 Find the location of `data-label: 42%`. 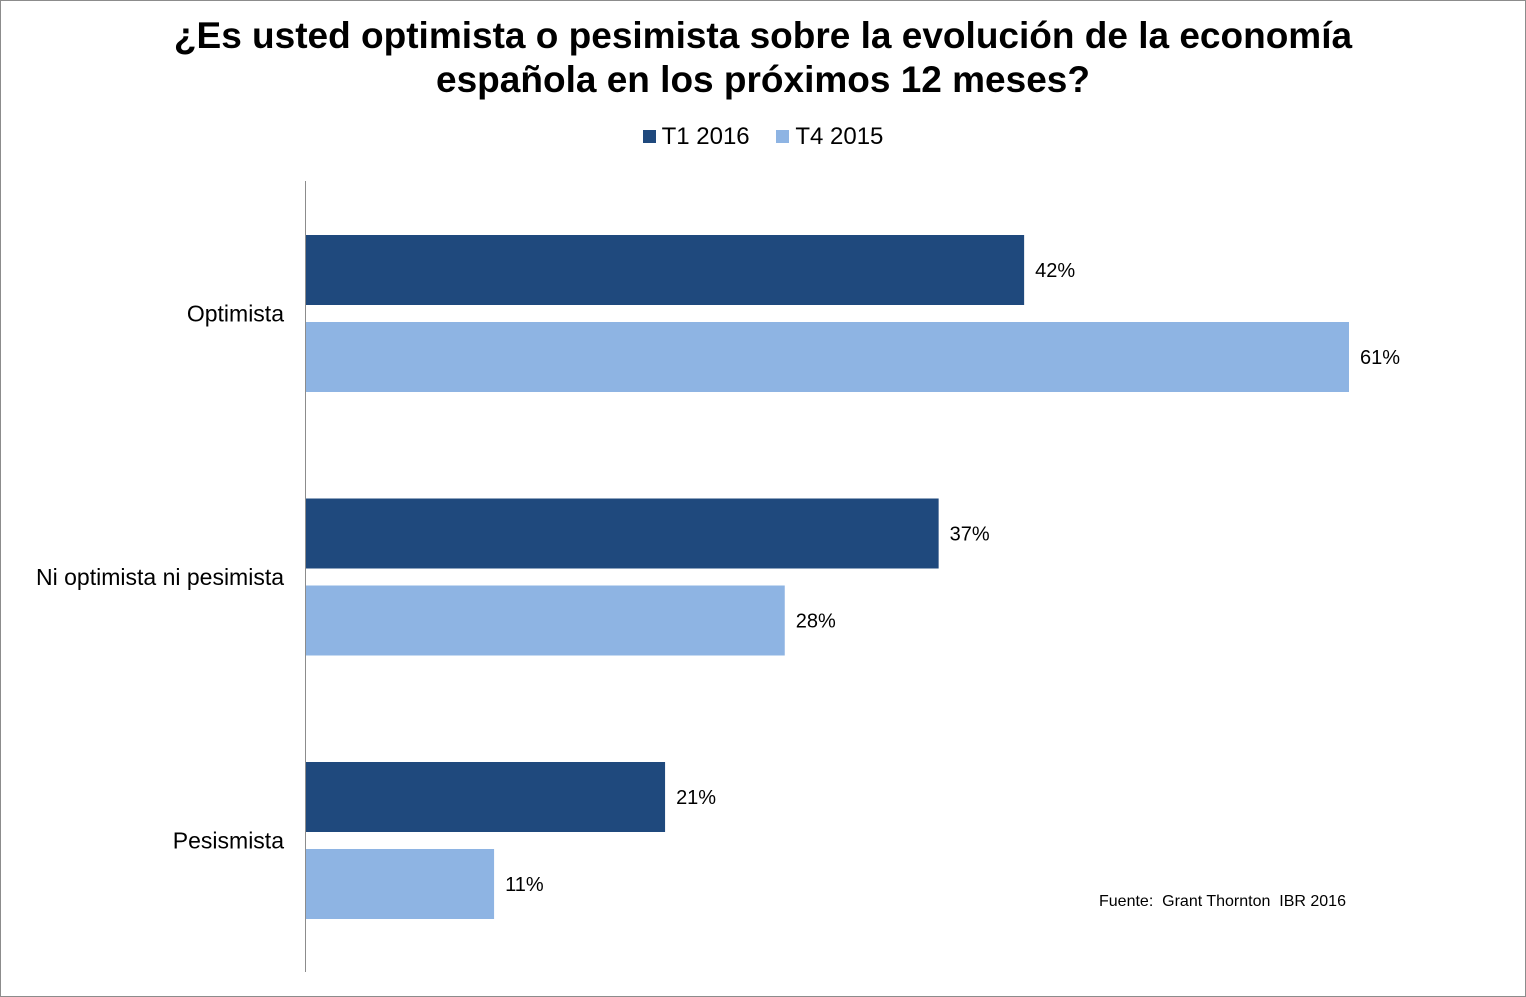

data-label: 42% is located at coordinates (1055, 271).